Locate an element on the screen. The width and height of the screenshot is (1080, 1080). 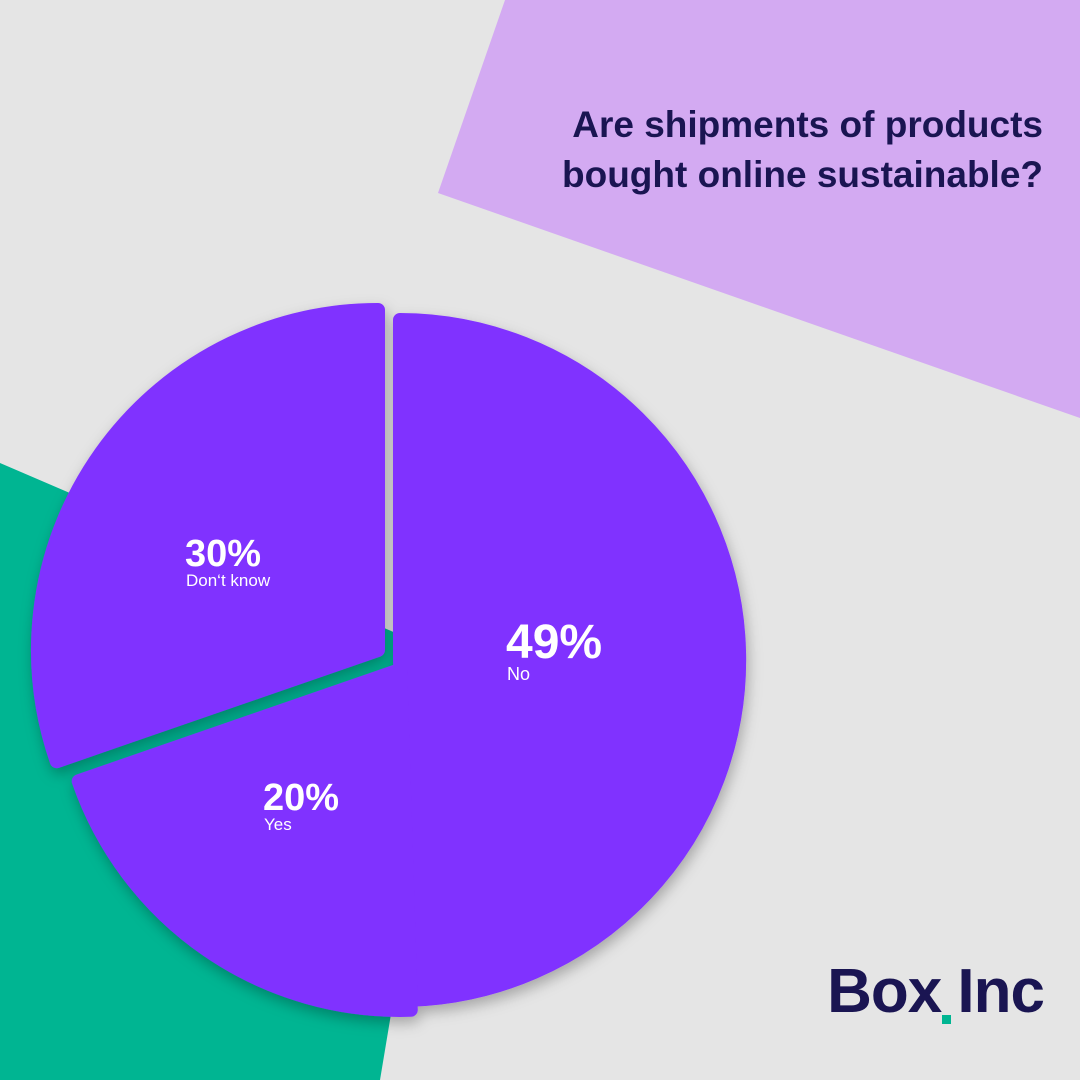
slice-category-label: No is located at coordinates (518, 674).